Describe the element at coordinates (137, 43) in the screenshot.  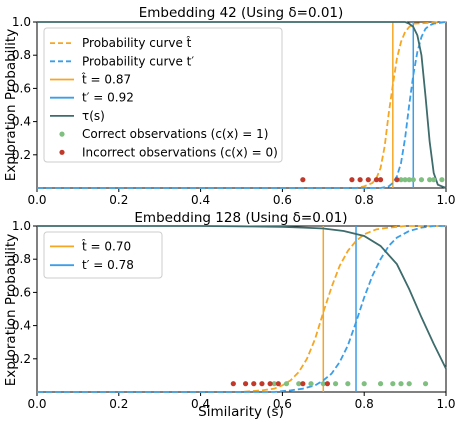
I see `legend-label: Probability curve t̂` at that location.